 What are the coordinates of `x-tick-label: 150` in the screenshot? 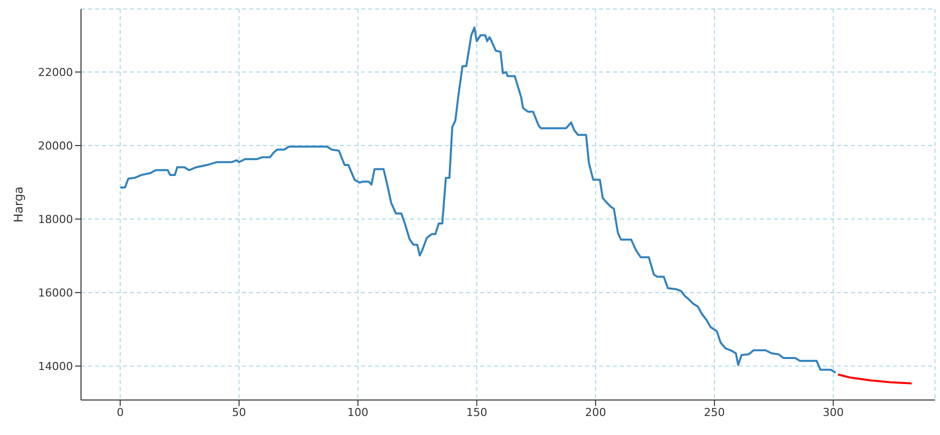 It's located at (477, 412).